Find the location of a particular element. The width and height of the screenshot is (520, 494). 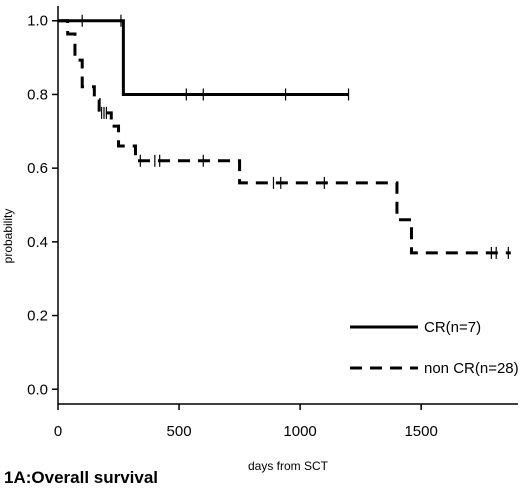

legend-label-cr: CR(n=7) is located at coordinates (452, 327).